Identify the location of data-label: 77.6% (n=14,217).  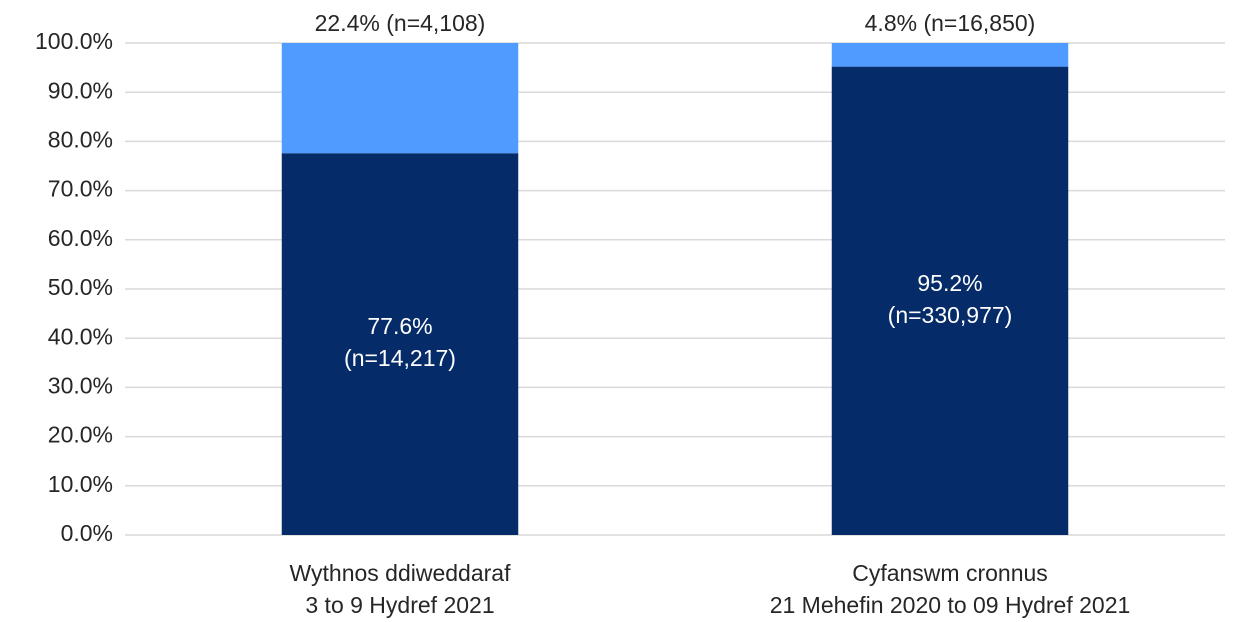
(400, 342).